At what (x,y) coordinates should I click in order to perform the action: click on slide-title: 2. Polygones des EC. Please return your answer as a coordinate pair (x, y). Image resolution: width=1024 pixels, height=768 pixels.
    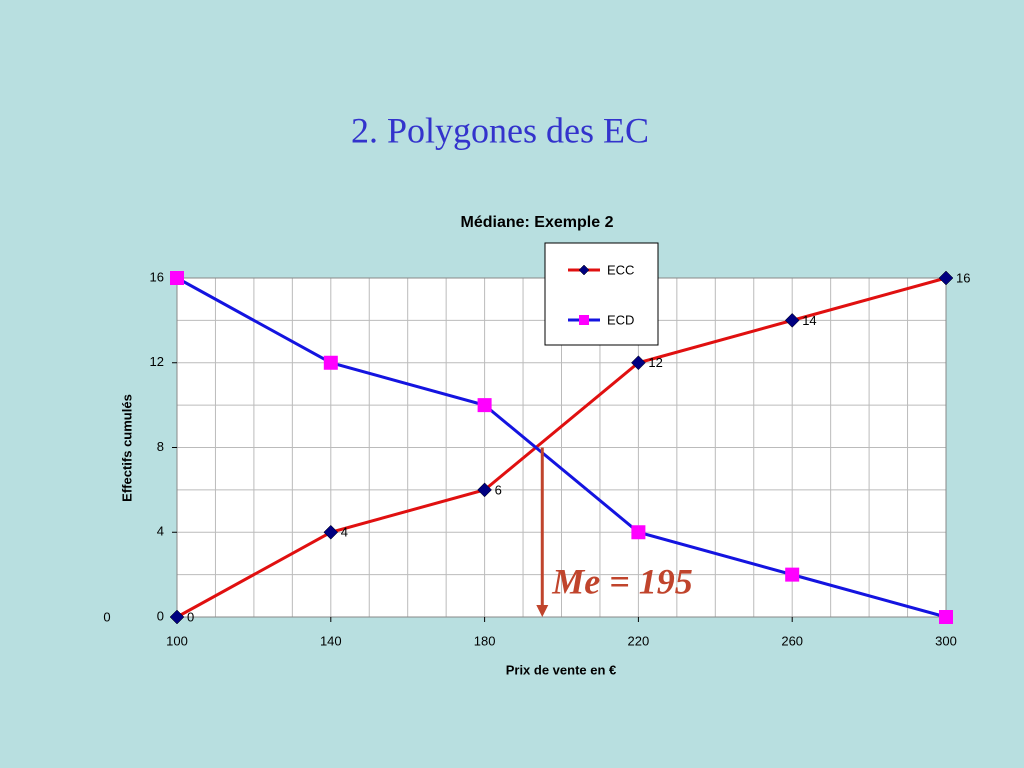
    Looking at the image, I should click on (500, 130).